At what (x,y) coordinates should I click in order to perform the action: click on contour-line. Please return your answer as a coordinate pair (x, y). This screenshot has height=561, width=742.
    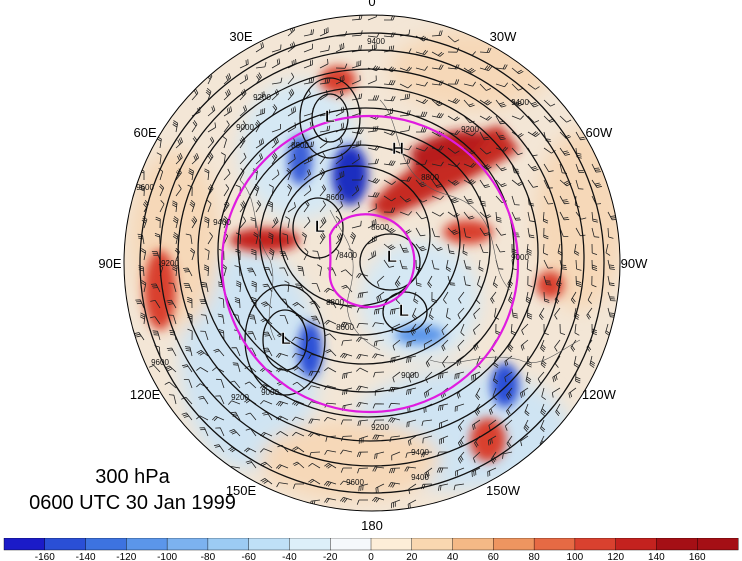
    Looking at the image, I should click on (355, 236).